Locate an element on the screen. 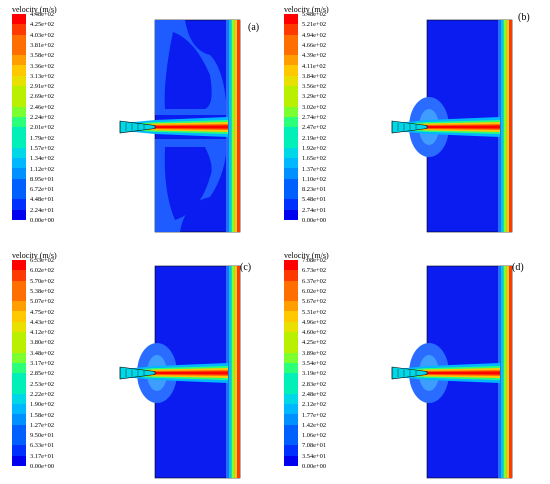 Image resolution: width=550 pixels, height=484 pixels. legend-tick-label: 3.13e+02 is located at coordinates (42, 76).